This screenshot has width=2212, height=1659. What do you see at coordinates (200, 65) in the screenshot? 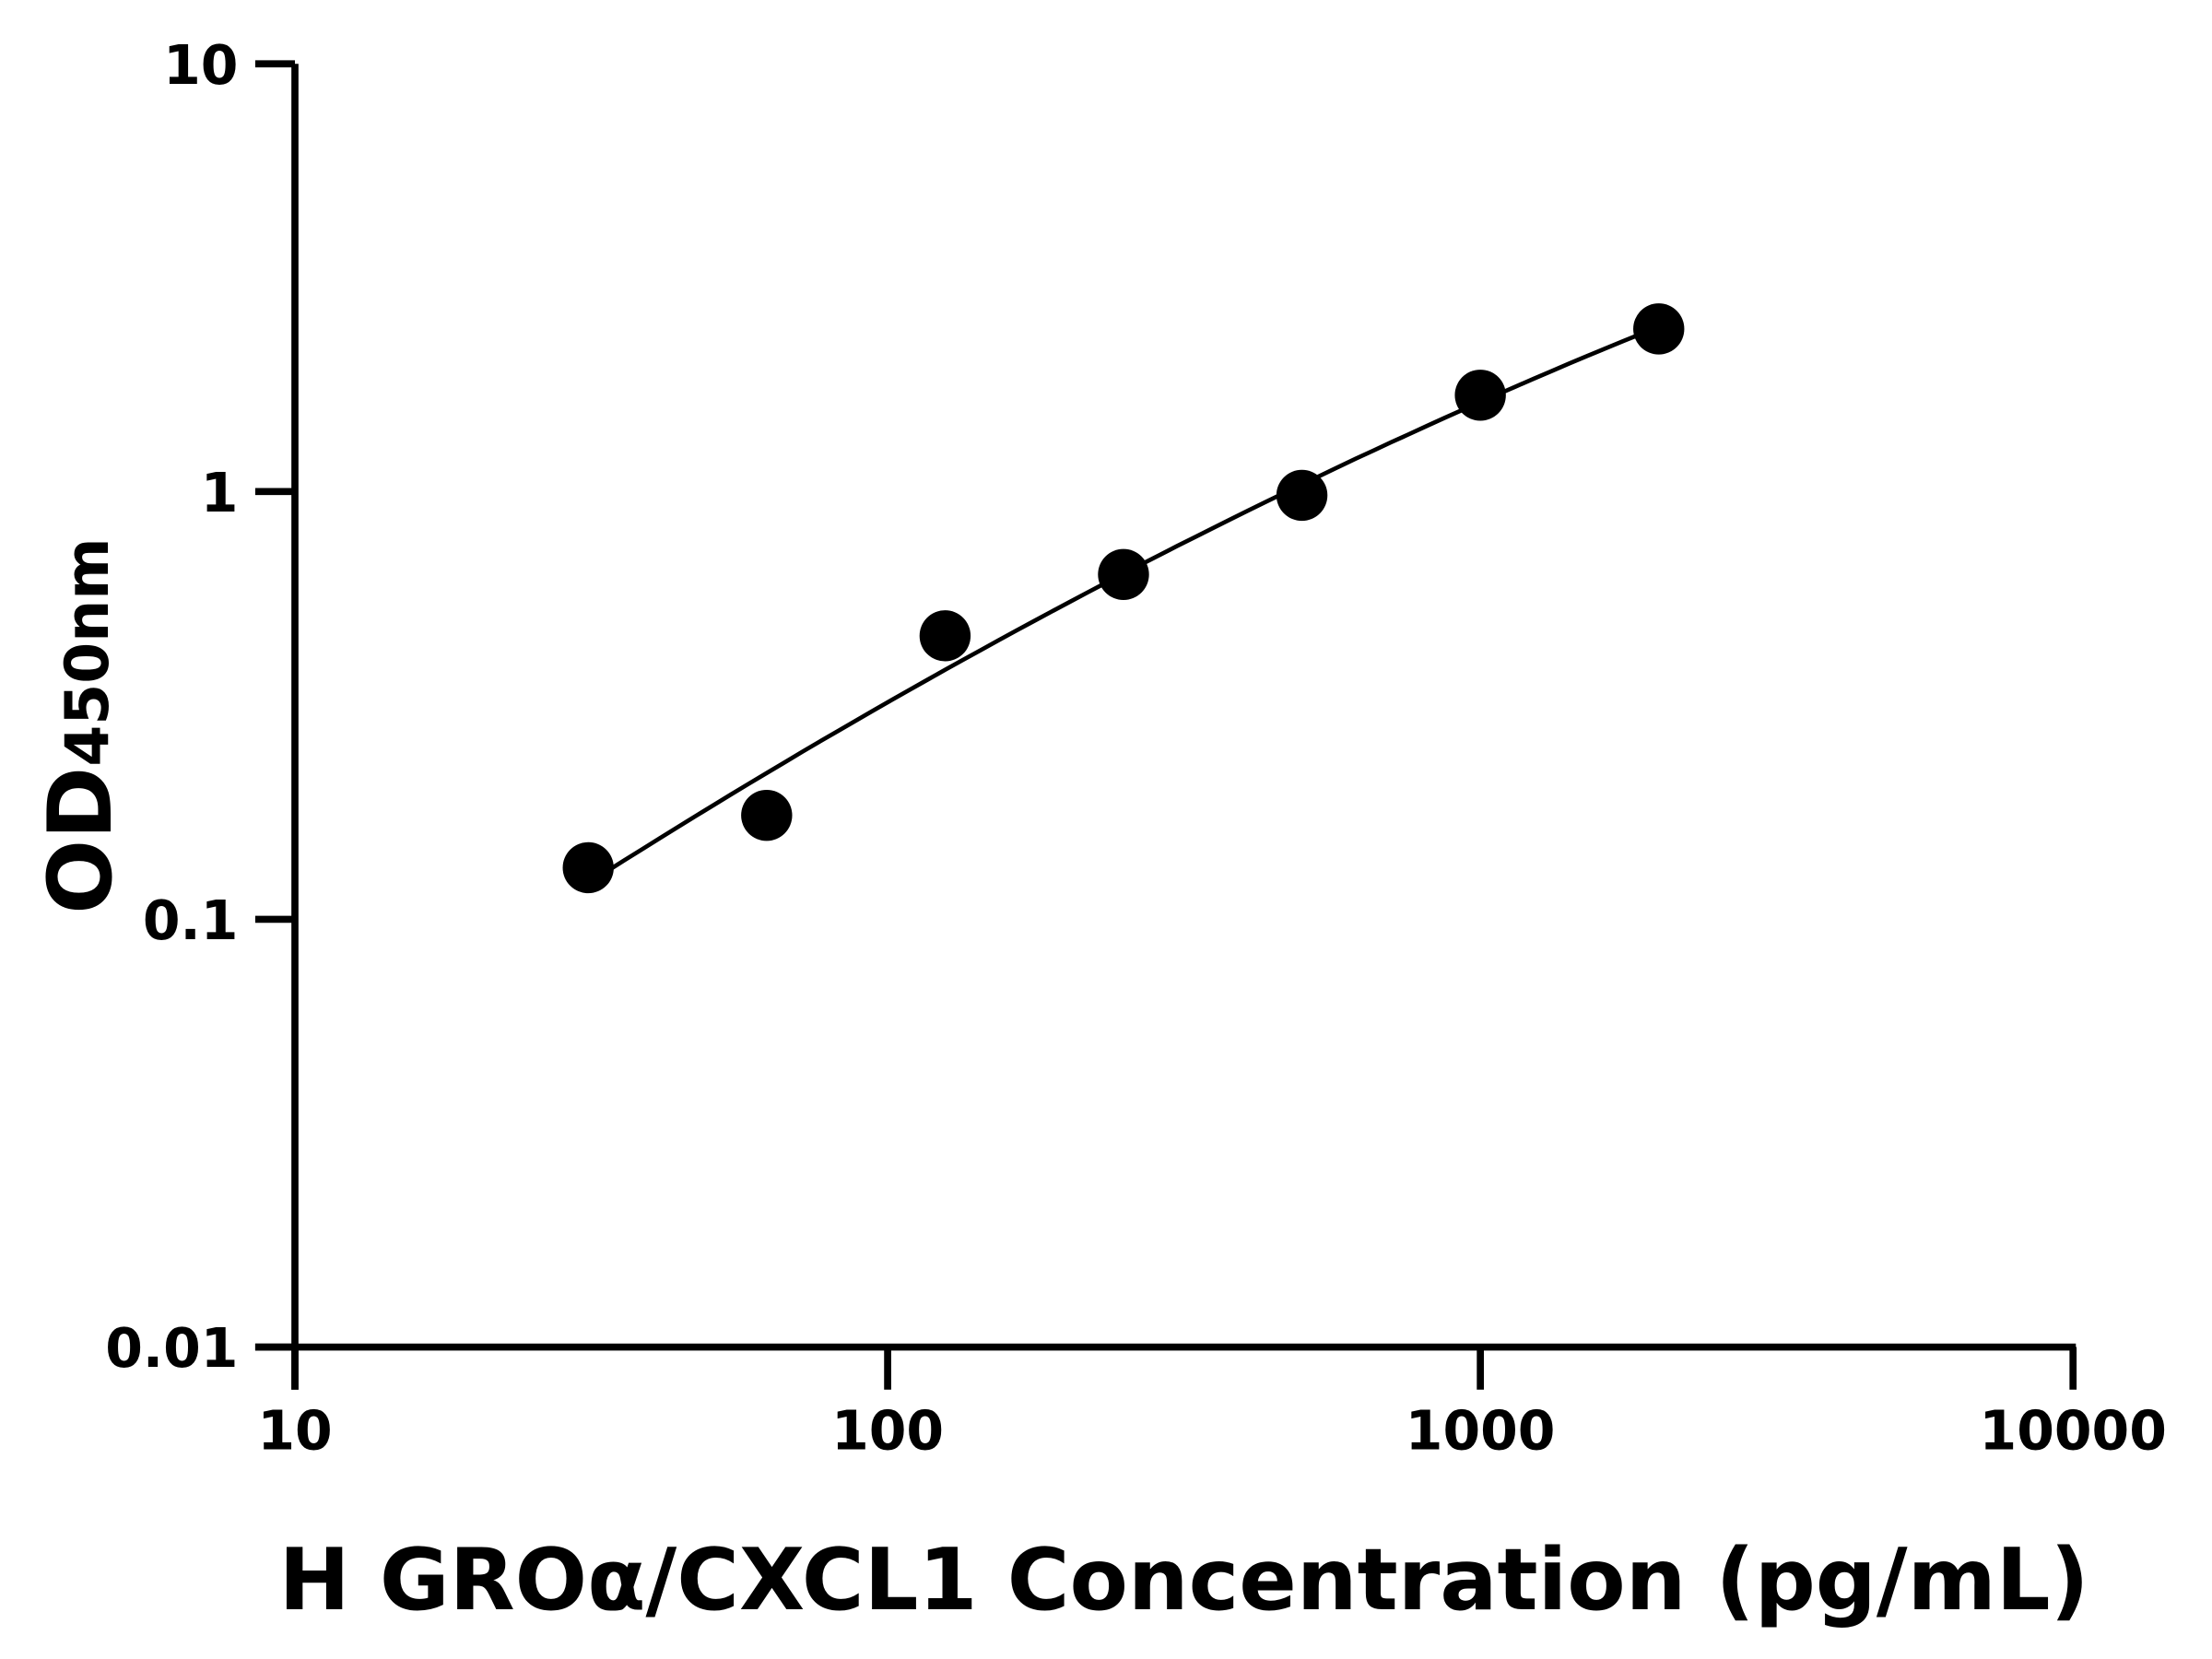
I see `y-tick-label: 10` at bounding box center [200, 65].